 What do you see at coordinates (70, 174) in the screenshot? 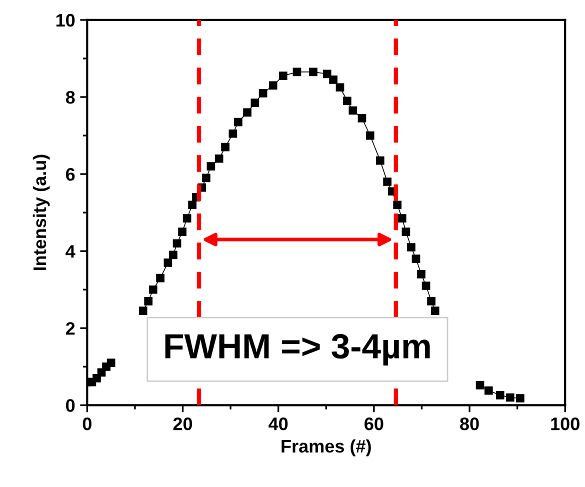
I see `y-tick-label: 6` at bounding box center [70, 174].